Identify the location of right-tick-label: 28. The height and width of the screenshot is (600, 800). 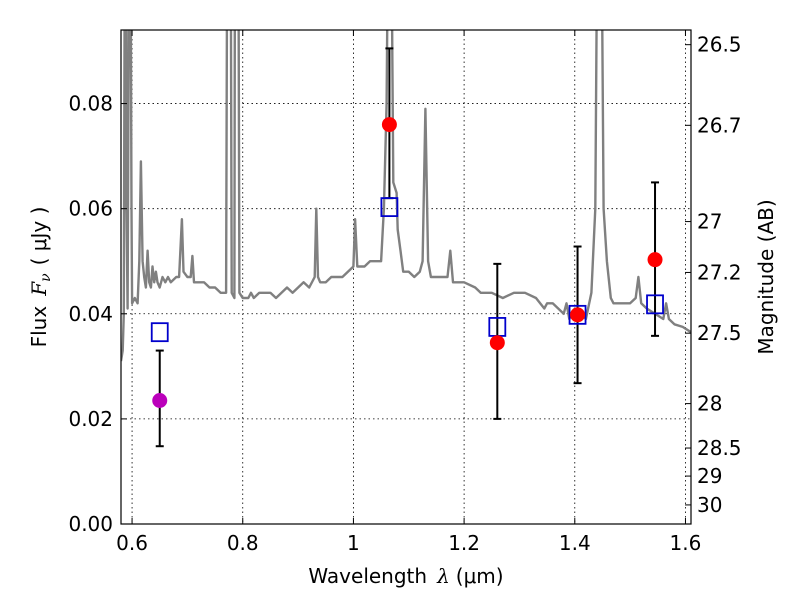
(709, 404).